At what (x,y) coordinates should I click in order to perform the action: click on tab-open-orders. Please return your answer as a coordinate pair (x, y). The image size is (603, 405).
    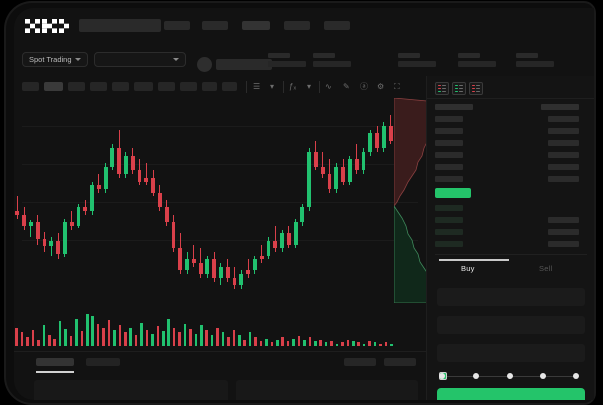
    Looking at the image, I should click on (55, 362).